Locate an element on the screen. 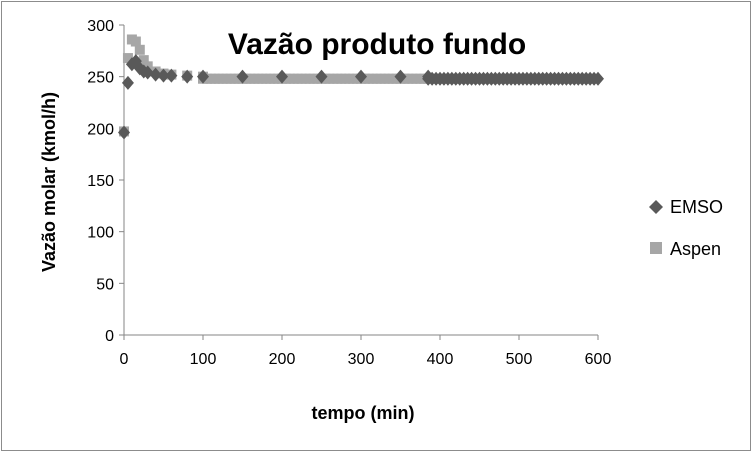 This screenshot has height=454, width=754. x-tick-labels: 0 100 200 300 400 500 600 is located at coordinates (366, 359).